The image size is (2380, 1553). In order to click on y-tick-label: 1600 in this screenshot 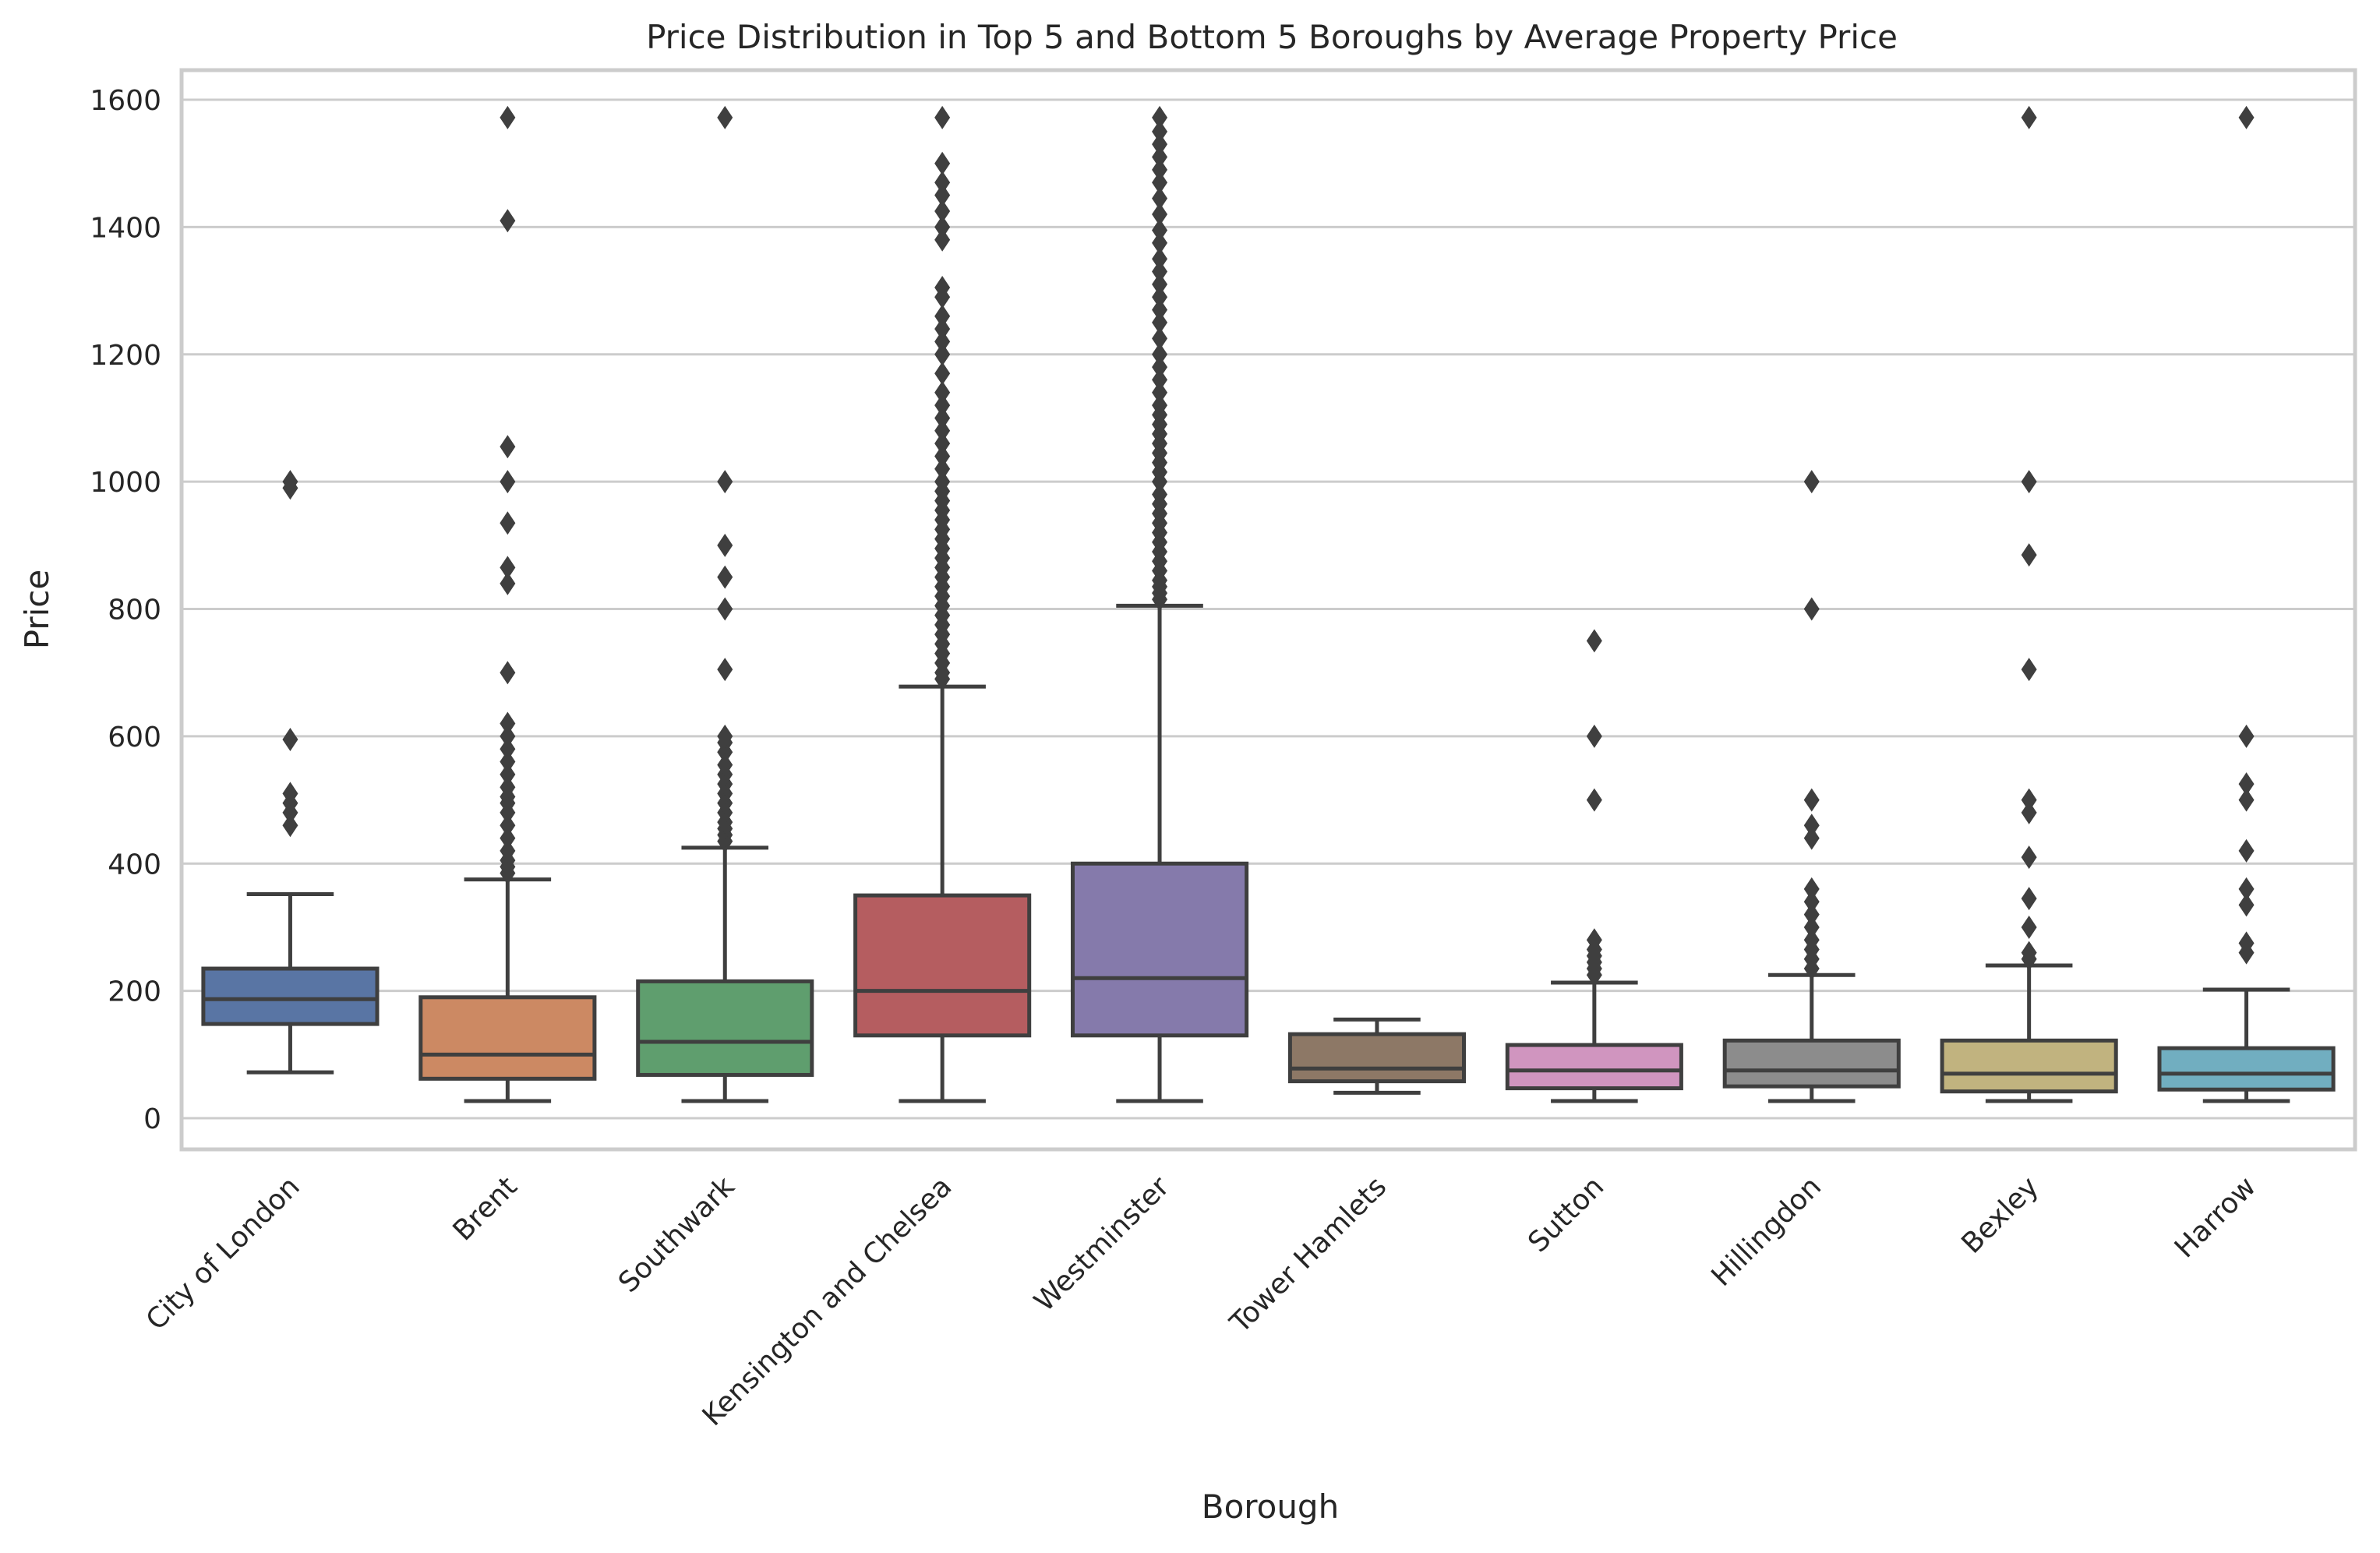, I will do `click(126, 101)`.